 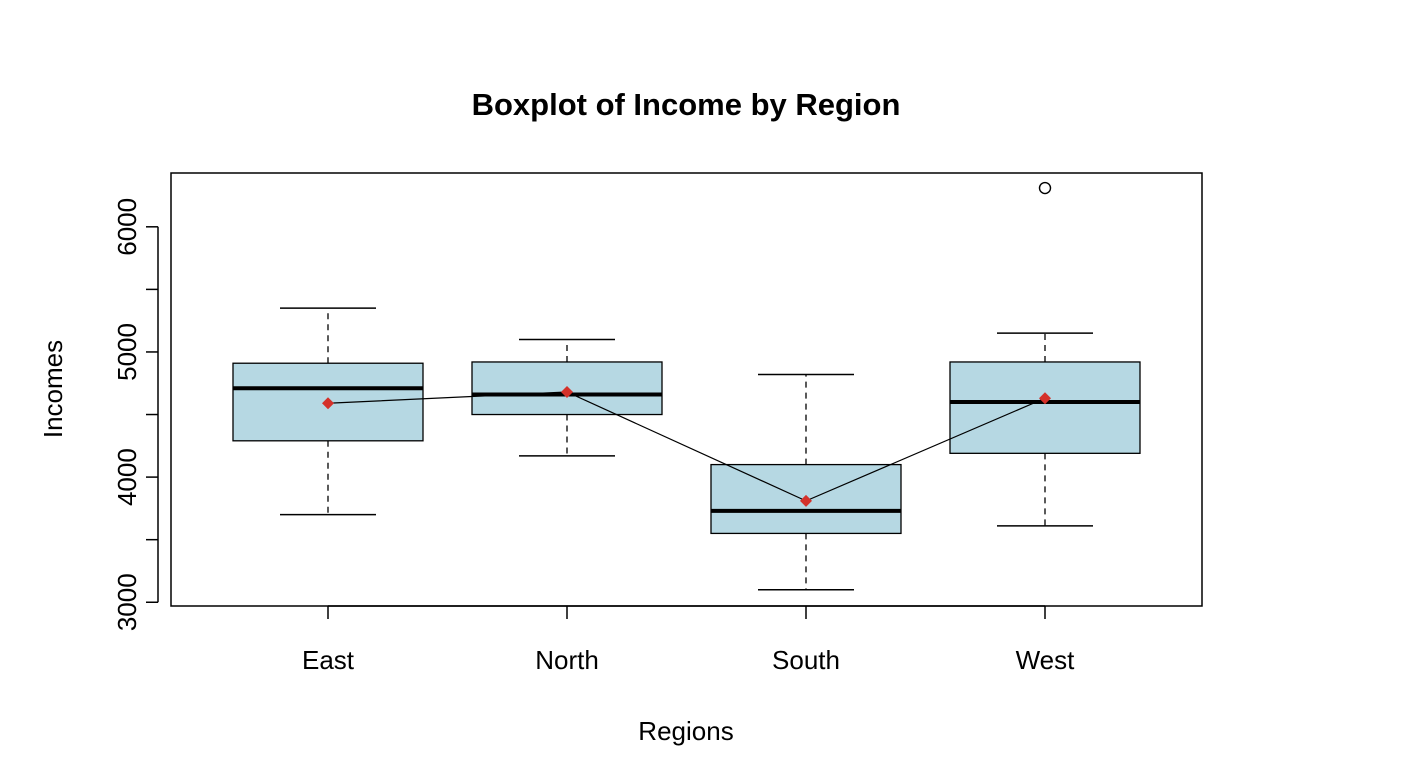 I want to click on y-tick-label: 3000, so click(x=127, y=602).